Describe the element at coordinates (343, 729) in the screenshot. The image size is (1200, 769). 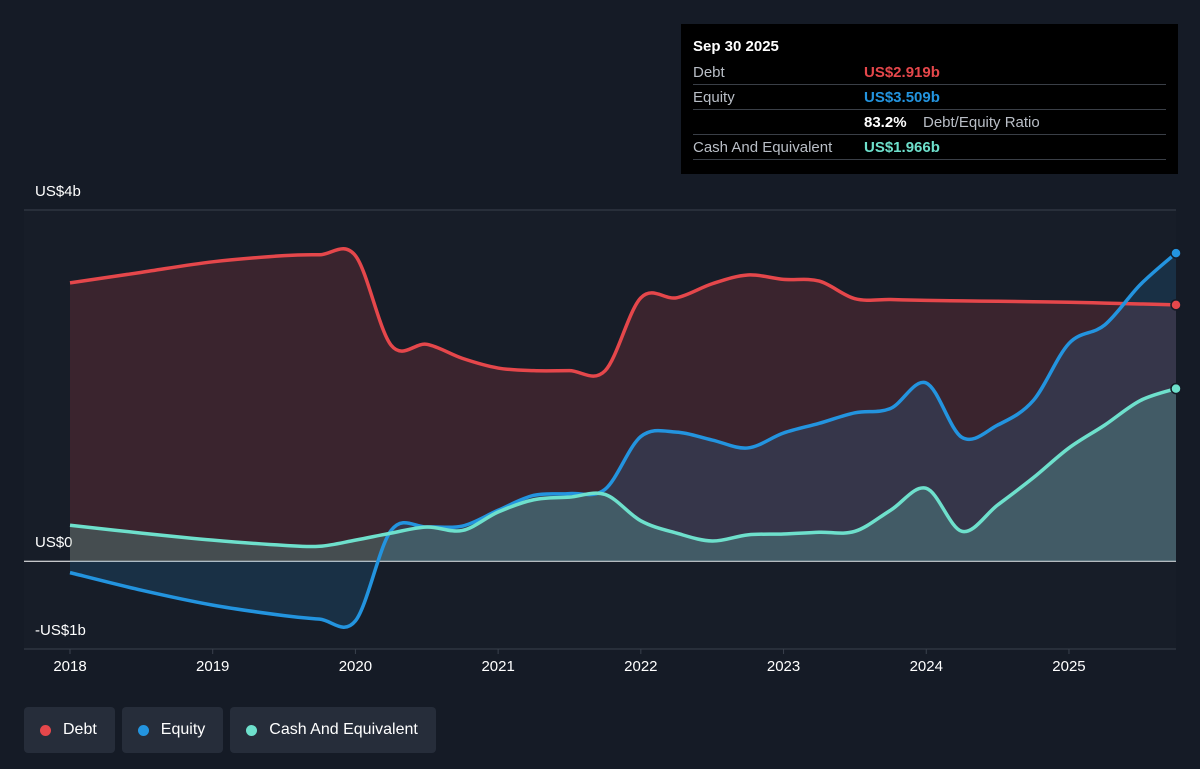
I see `legend-label: Cash And Equivalent` at that location.